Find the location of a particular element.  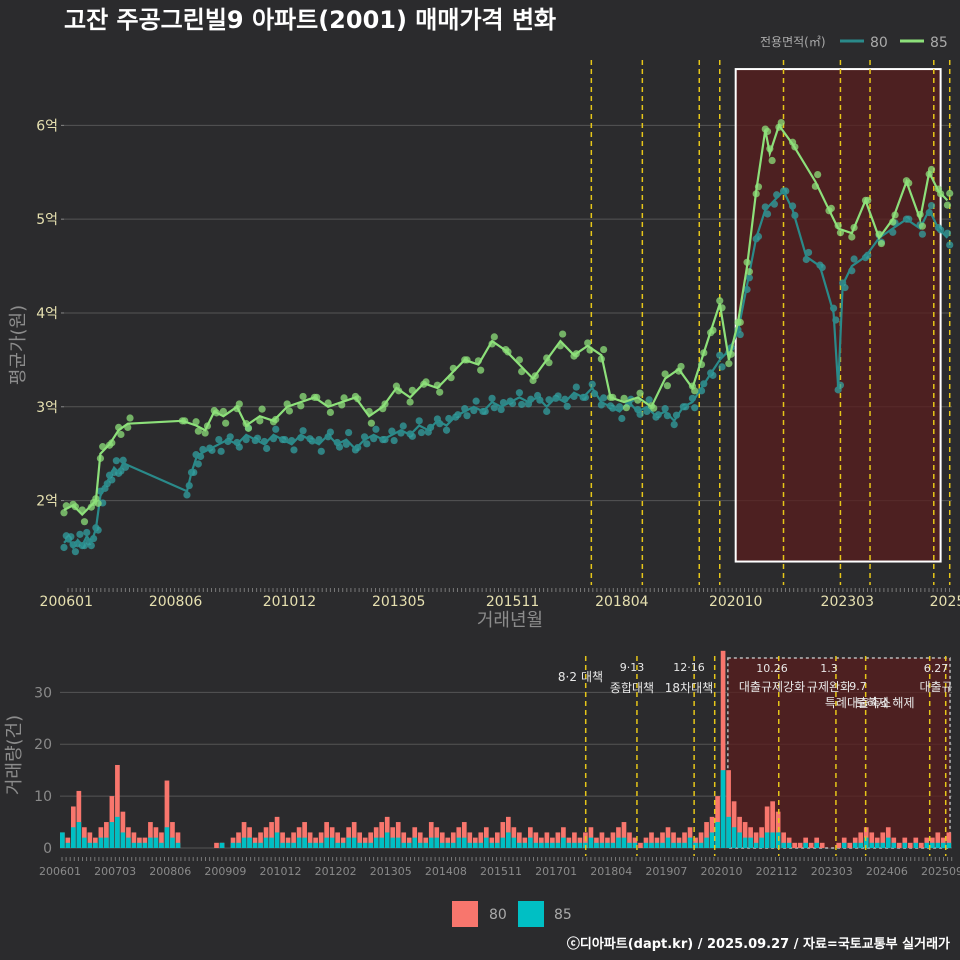

volume-x-tick-label: 200806 is located at coordinates (170, 871).